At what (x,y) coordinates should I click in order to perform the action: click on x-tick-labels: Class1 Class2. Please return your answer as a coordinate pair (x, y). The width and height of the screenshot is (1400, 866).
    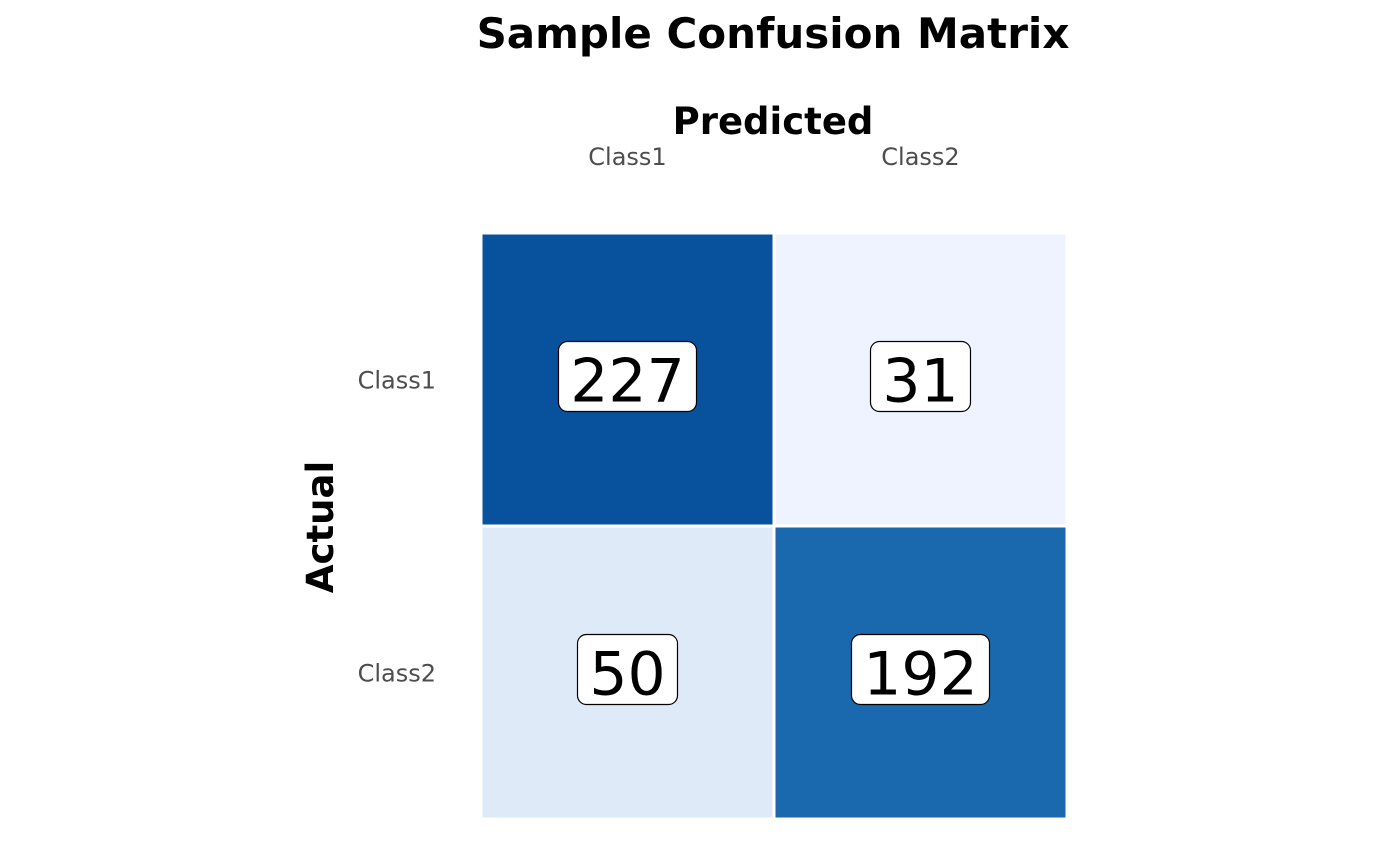
    Looking at the image, I should click on (773, 157).